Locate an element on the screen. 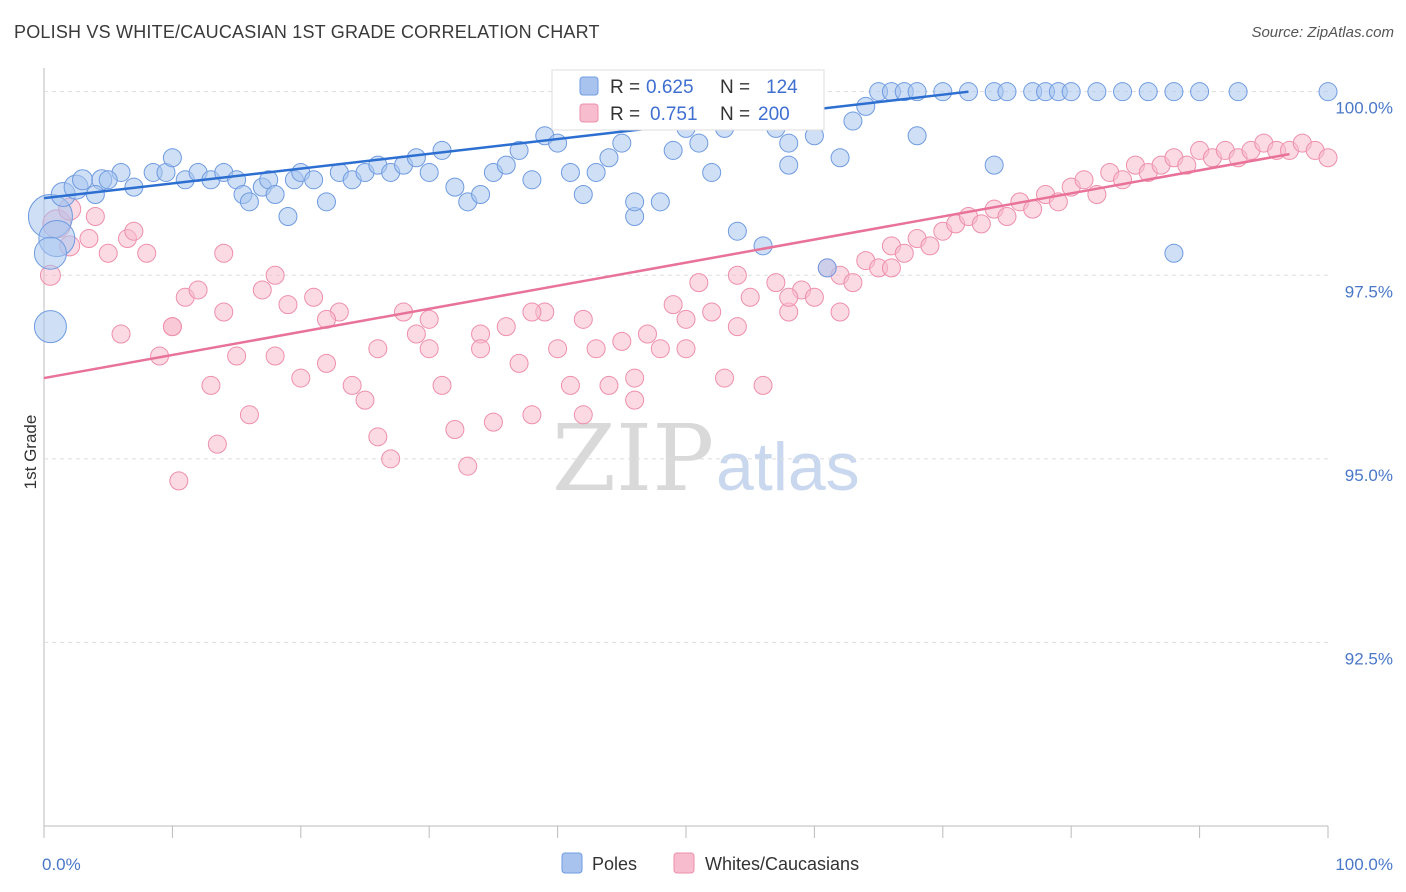 The image size is (1406, 892). y-tick-label: 95.0% is located at coordinates (1369, 475).